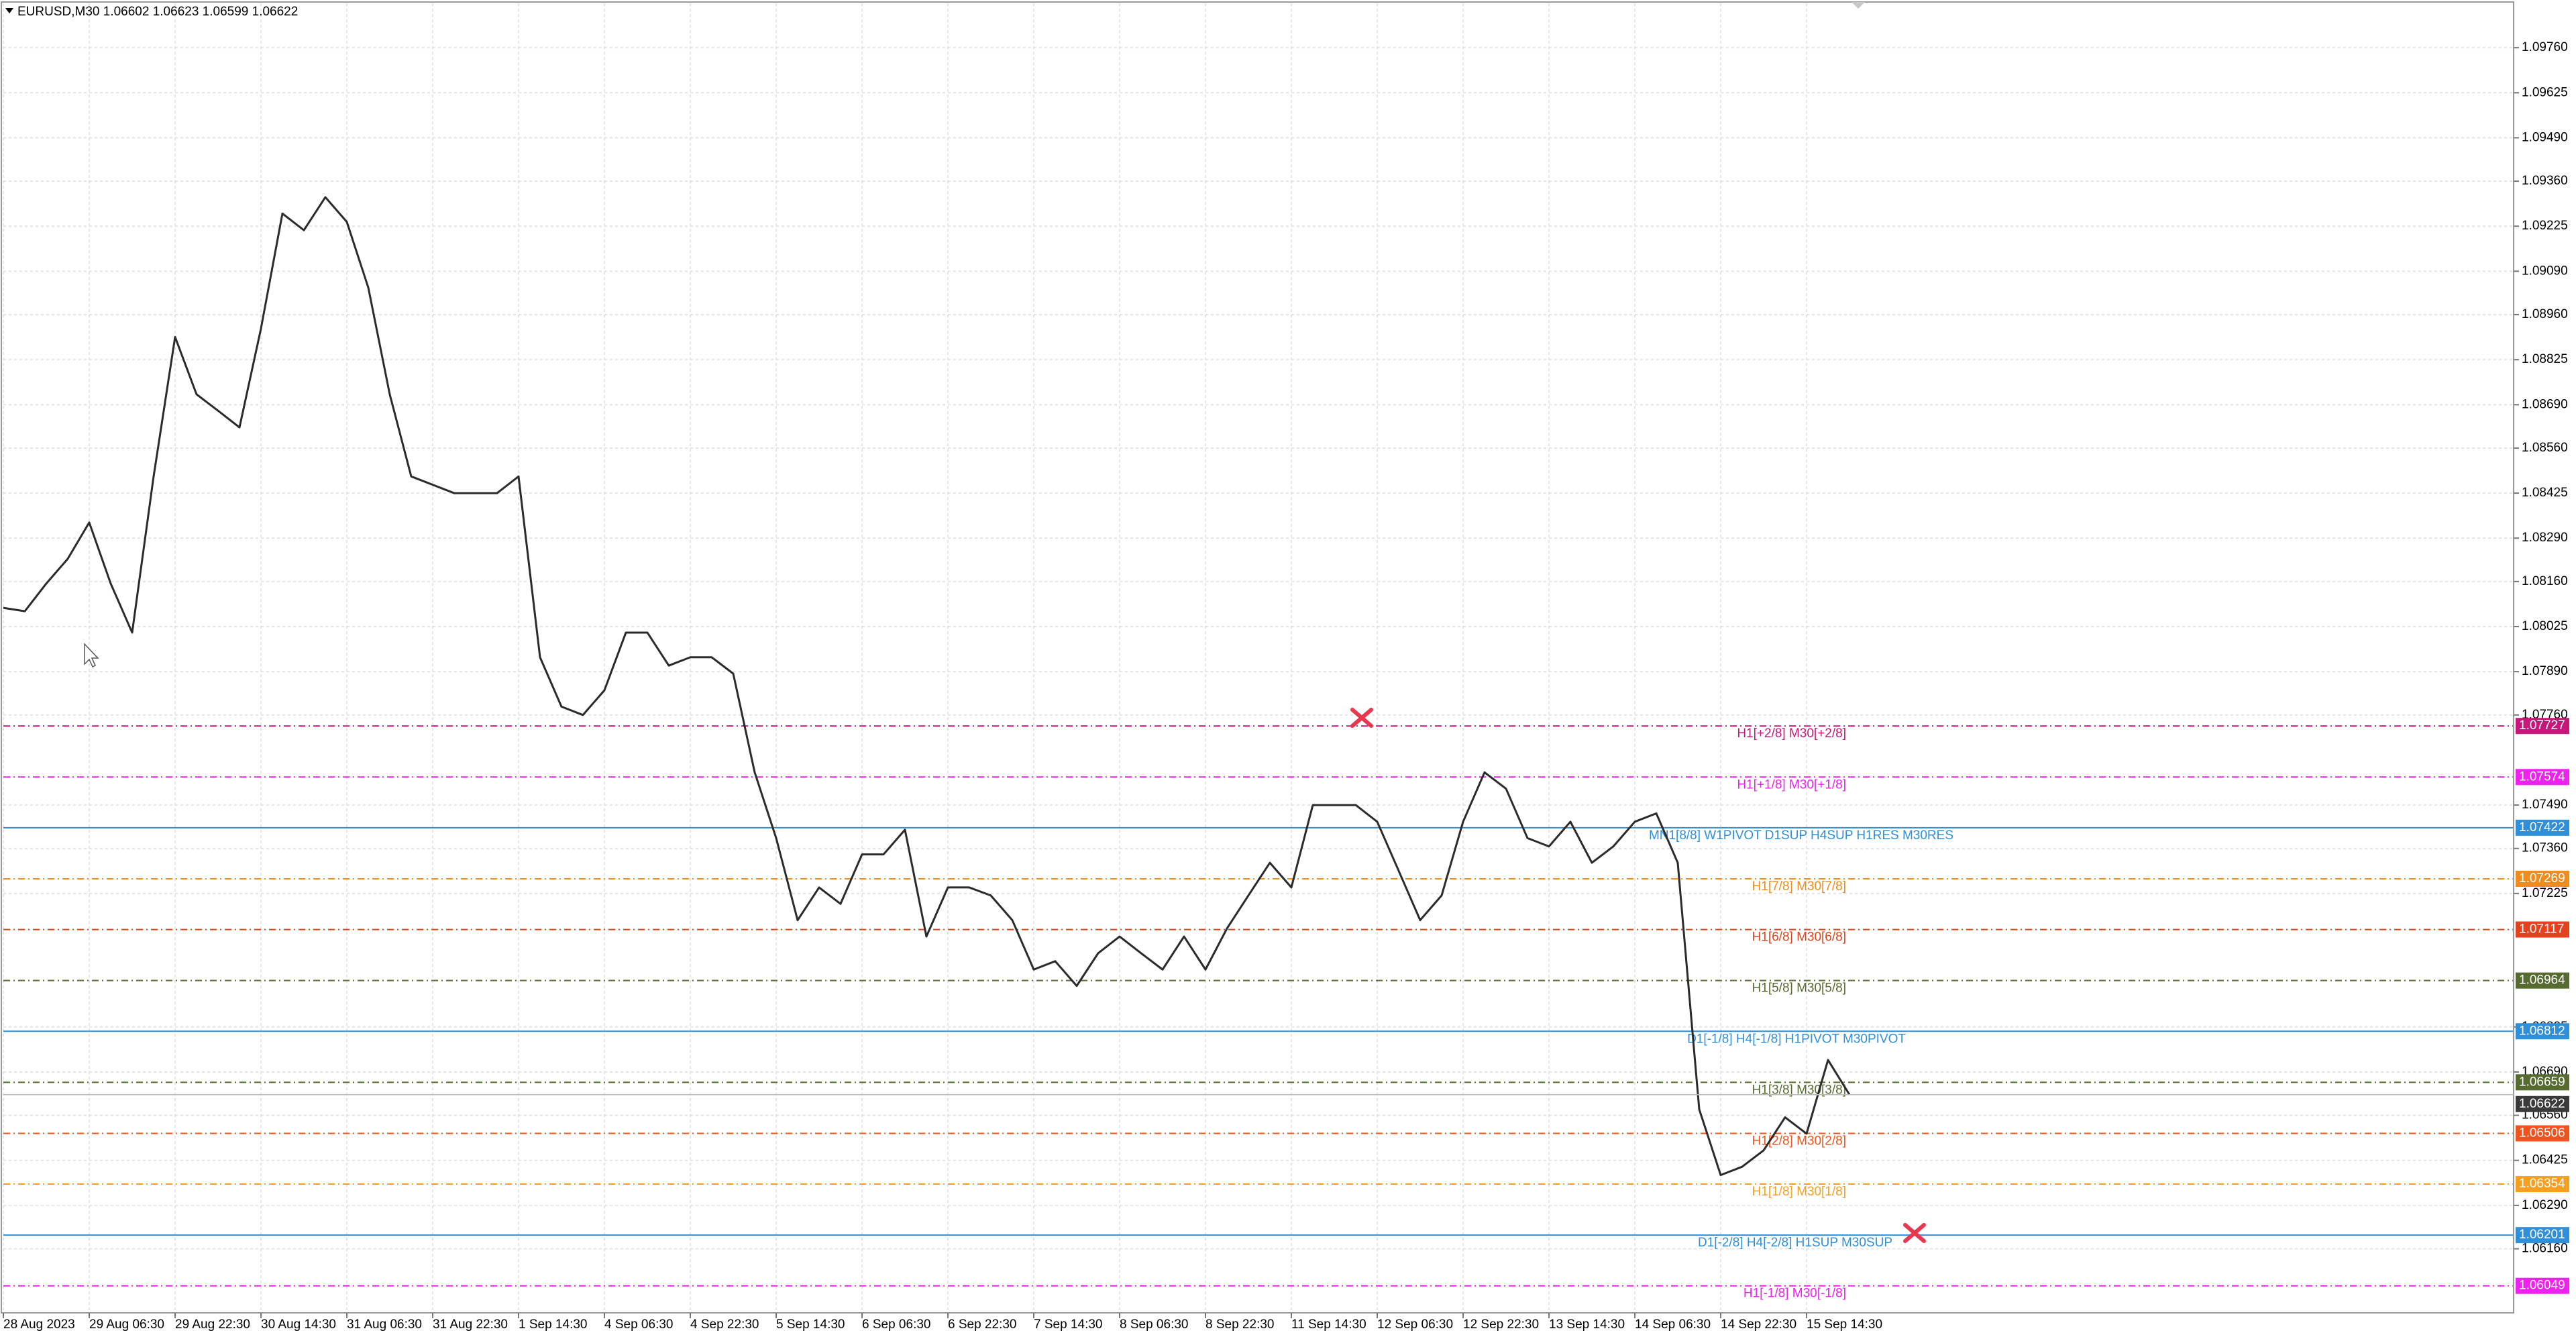 Image resolution: width=2576 pixels, height=1339 pixels. I want to click on y-tick-label: 1.08160, so click(2545, 581).